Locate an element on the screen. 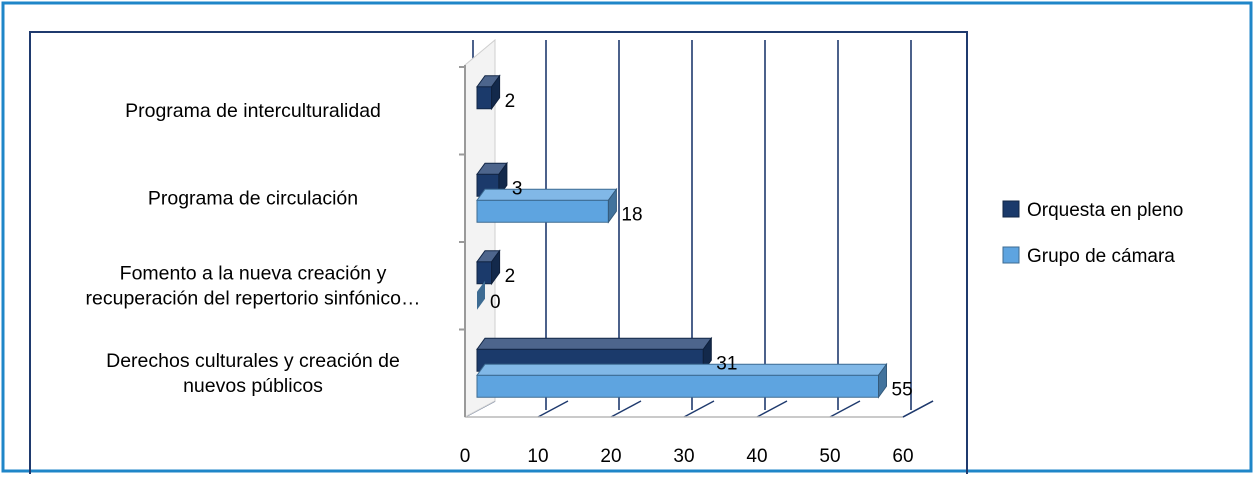 The width and height of the screenshot is (1254, 479). x-tick-label: 20 is located at coordinates (610, 456).